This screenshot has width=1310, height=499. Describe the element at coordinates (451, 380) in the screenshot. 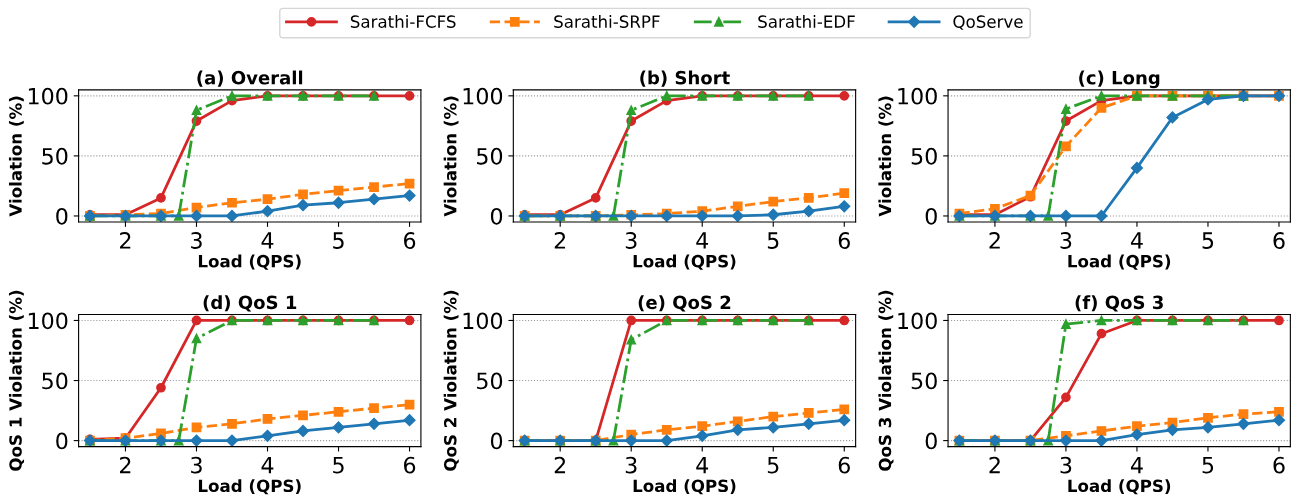

I see `y-axis-title: QoS 2 Violation (%)` at that location.